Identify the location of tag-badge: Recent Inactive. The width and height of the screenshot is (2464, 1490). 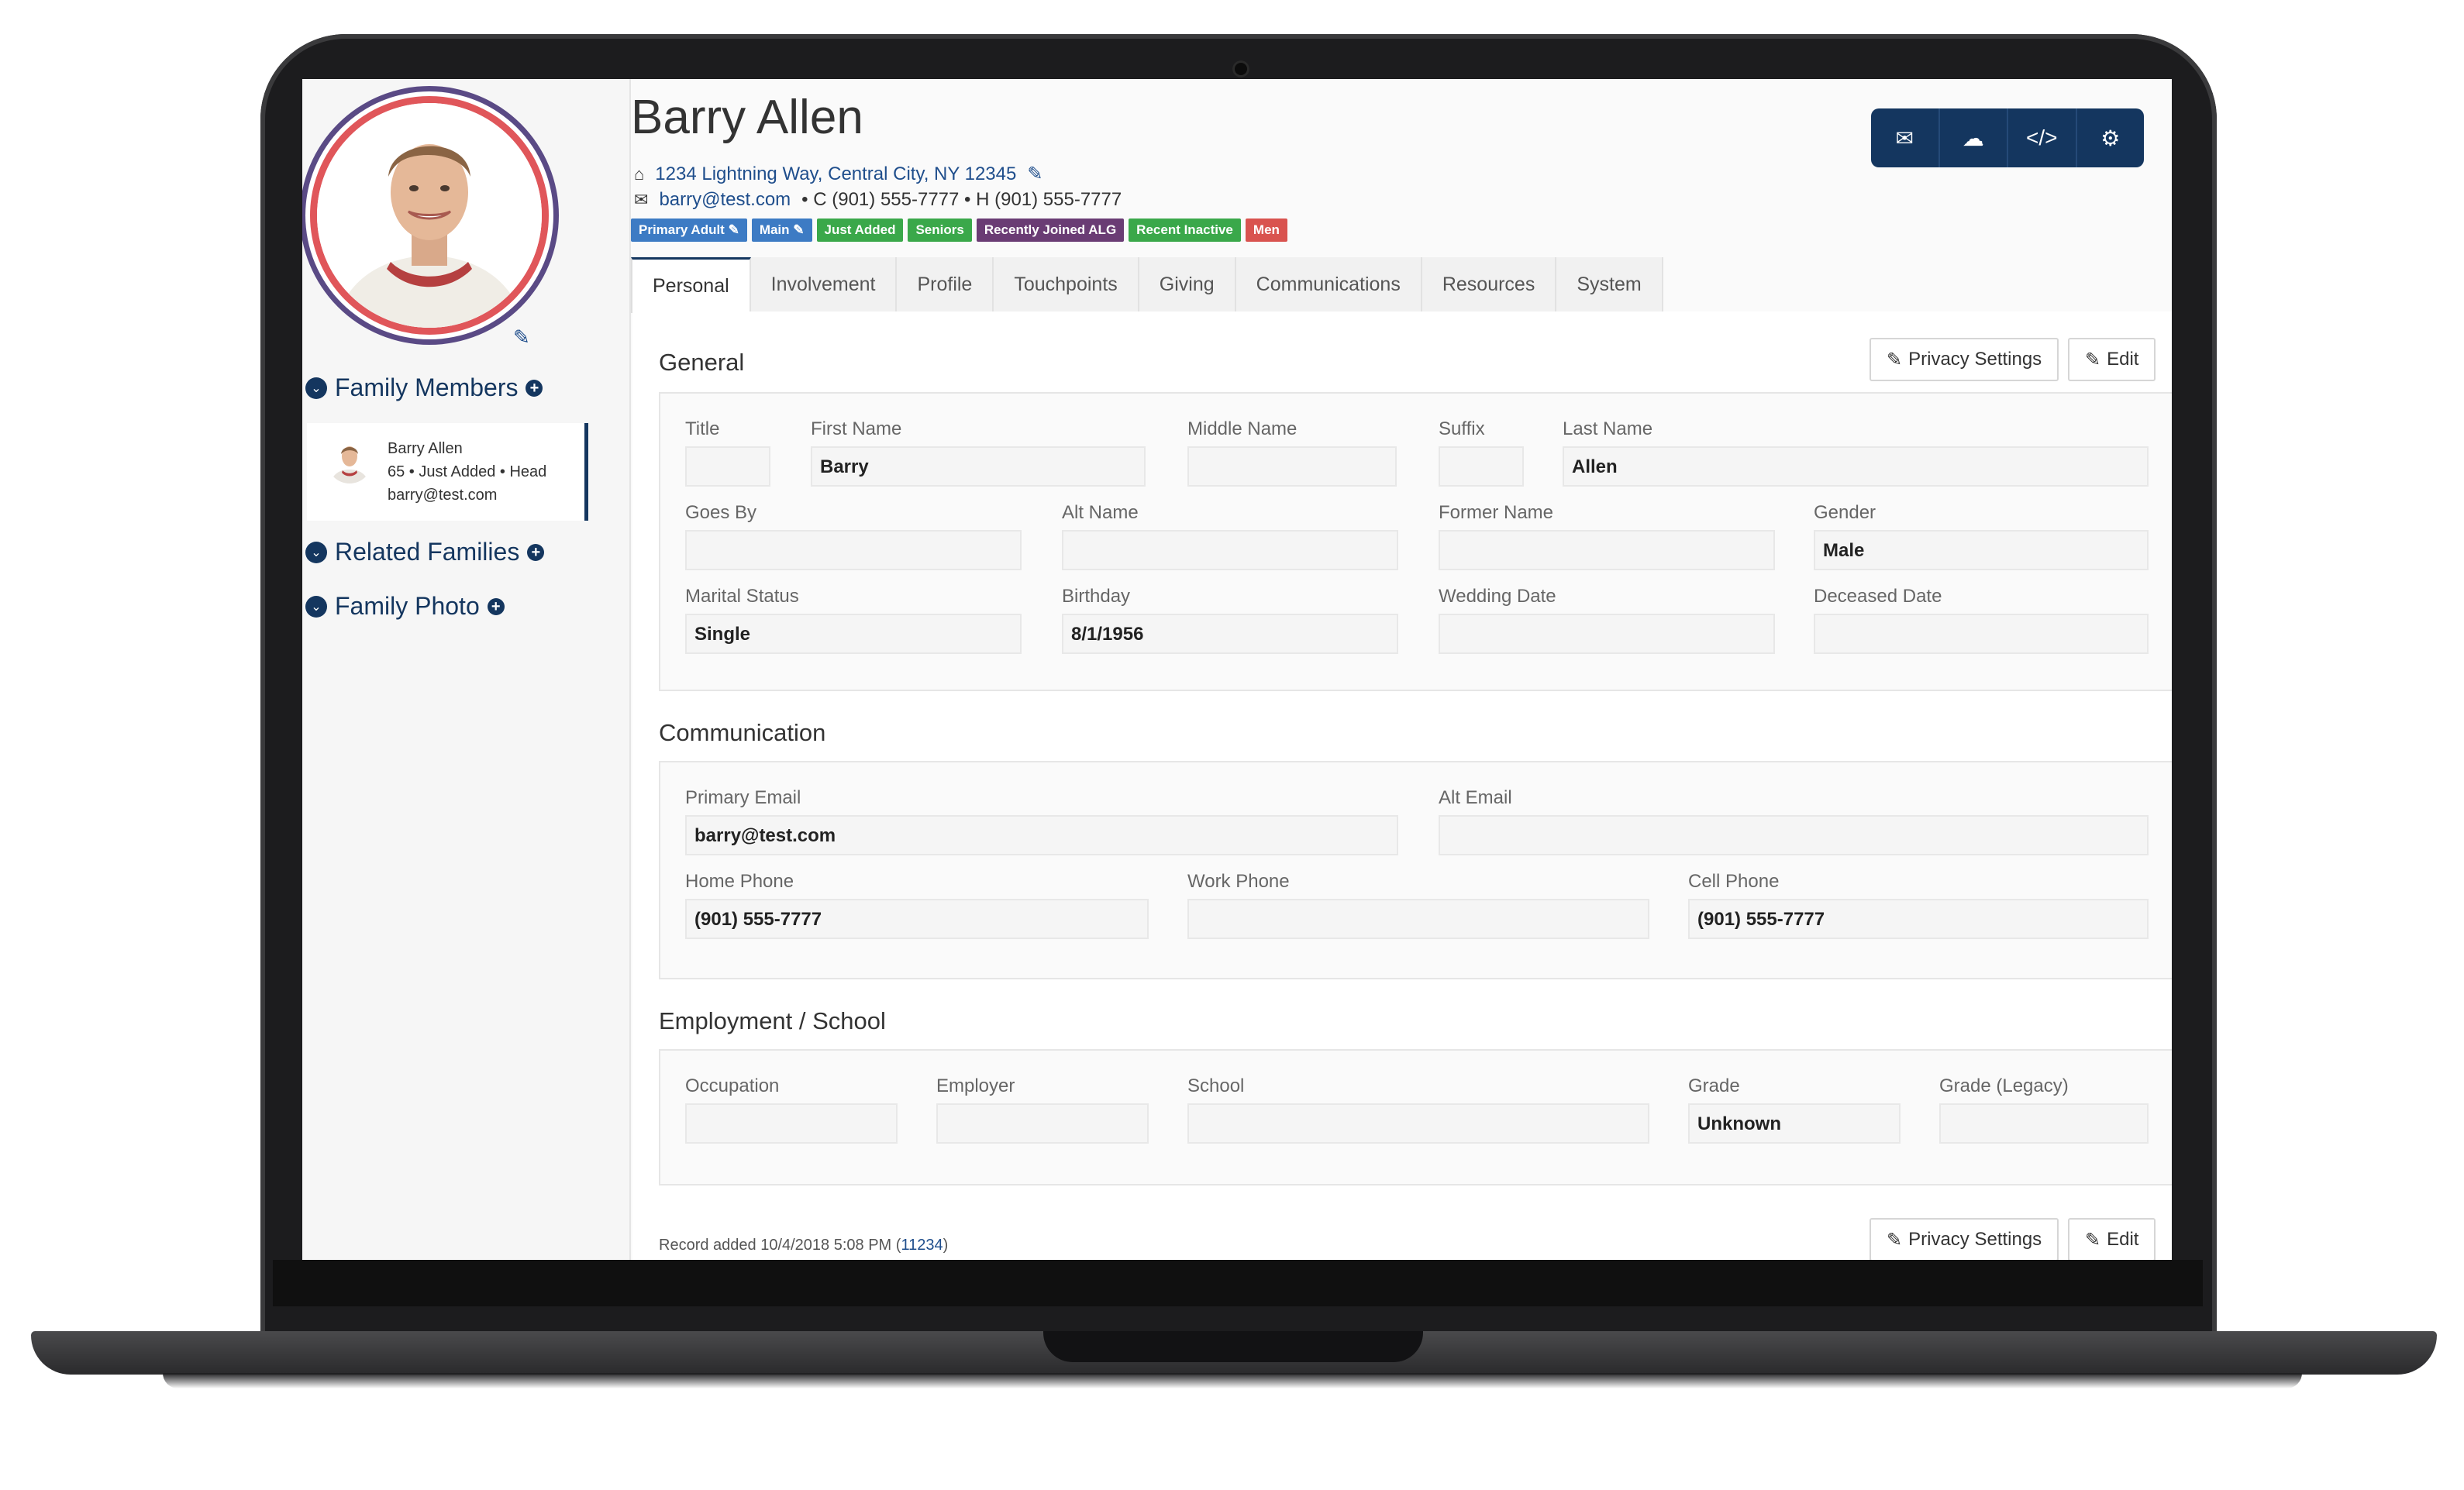
(1185, 231).